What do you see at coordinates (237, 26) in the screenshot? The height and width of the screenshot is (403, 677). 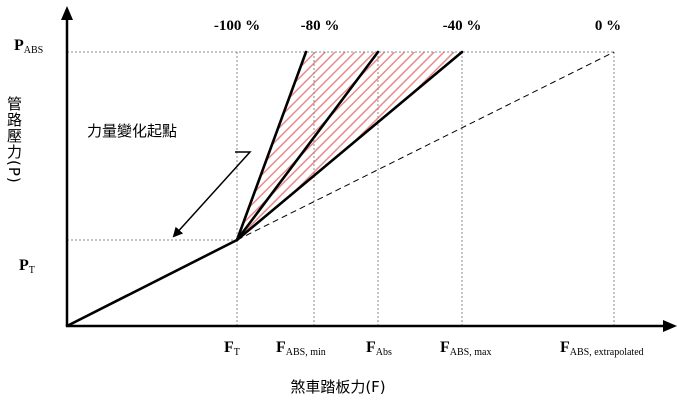 I see `top-label-minus-100: -100 %` at bounding box center [237, 26].